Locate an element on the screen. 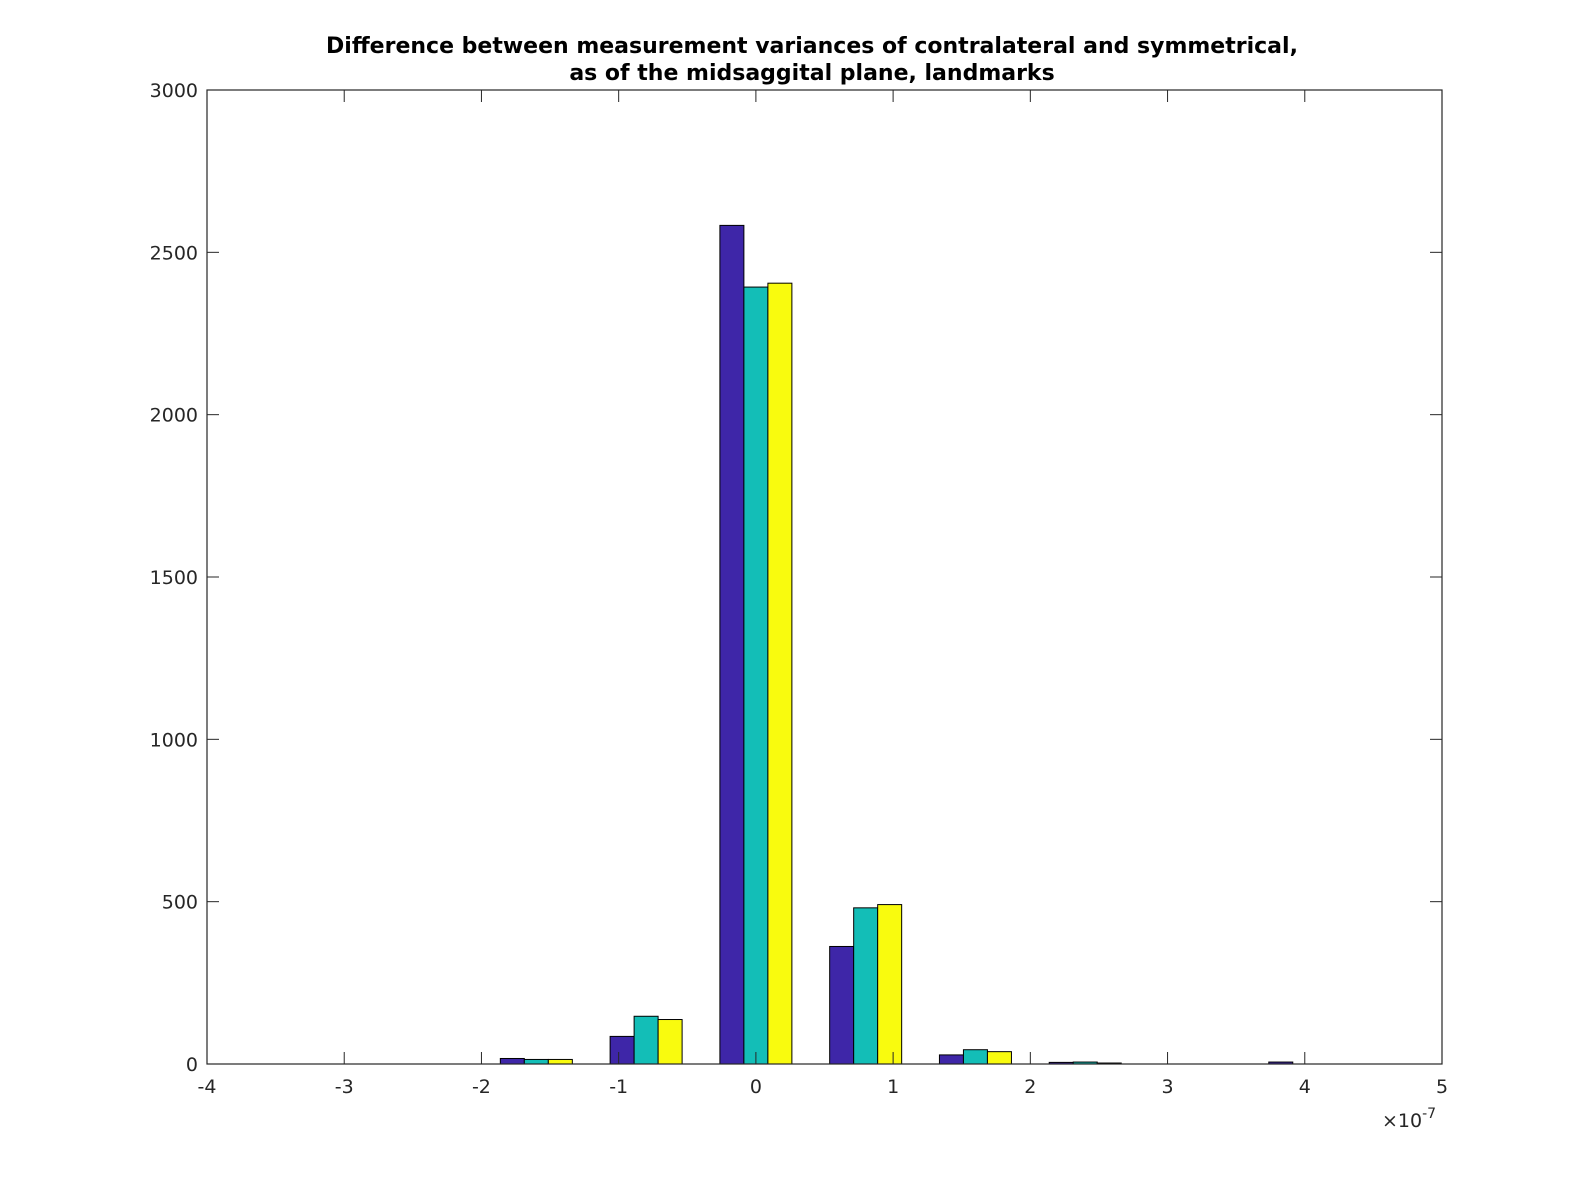  x-tick-label: -3 is located at coordinates (344, 1087).